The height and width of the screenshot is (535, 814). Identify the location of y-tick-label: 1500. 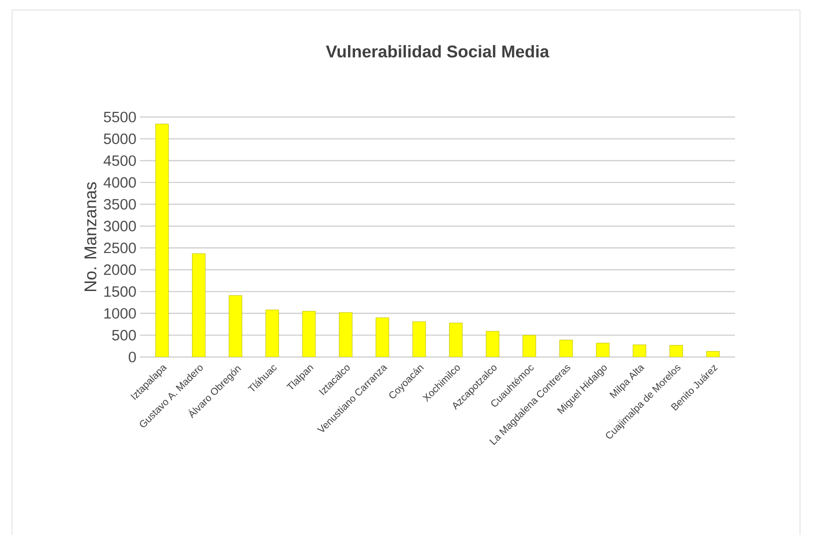
(120, 291).